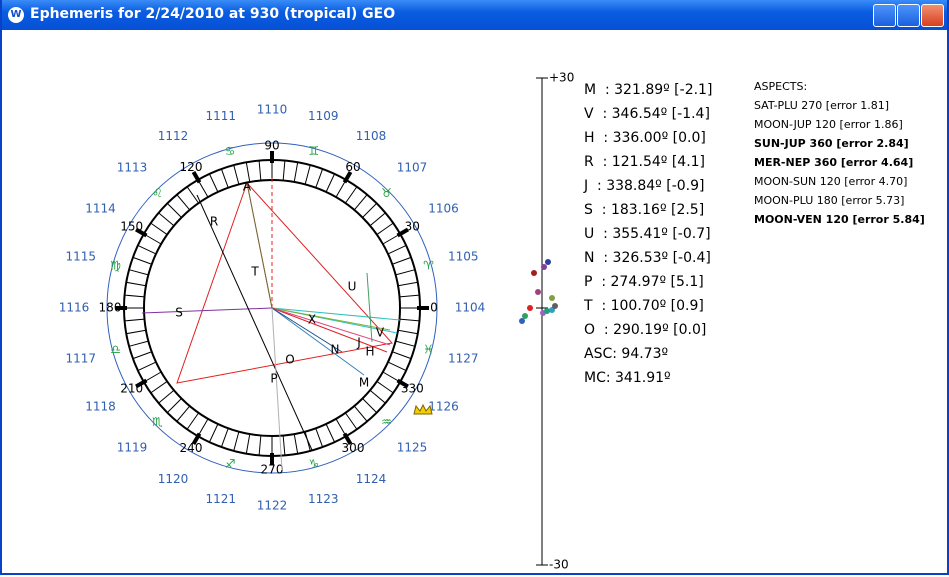  I want to click on crown-icon, so click(423, 409).